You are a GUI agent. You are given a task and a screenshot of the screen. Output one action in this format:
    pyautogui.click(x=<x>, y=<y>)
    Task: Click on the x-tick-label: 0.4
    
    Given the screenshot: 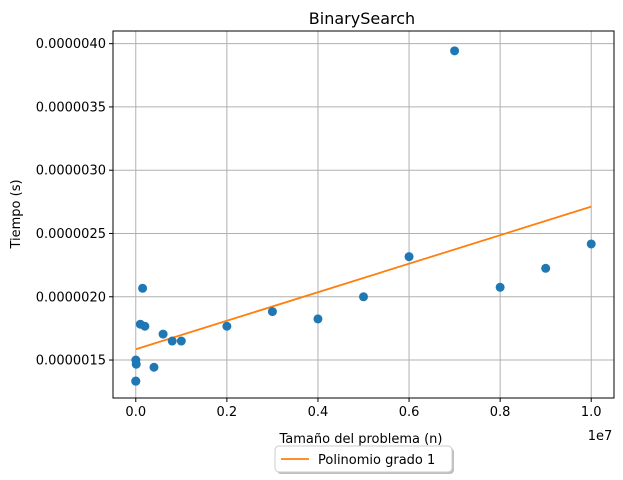 What is the action you would take?
    pyautogui.click(x=318, y=412)
    